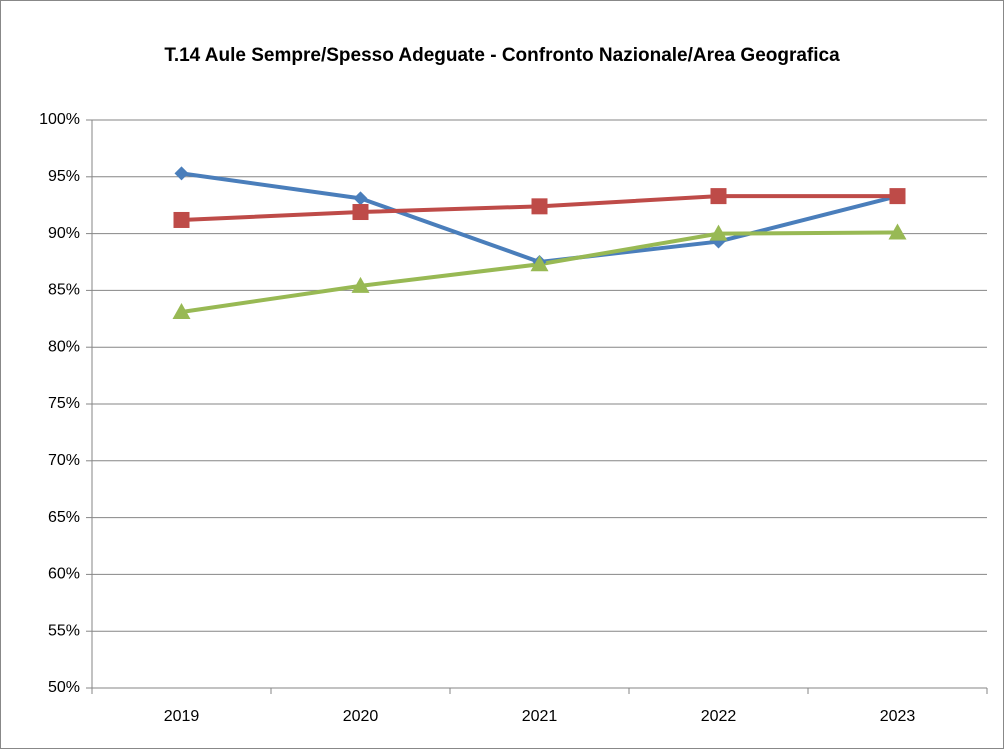  Describe the element at coordinates (64, 290) in the screenshot. I see `y-tick-label: 85%` at that location.